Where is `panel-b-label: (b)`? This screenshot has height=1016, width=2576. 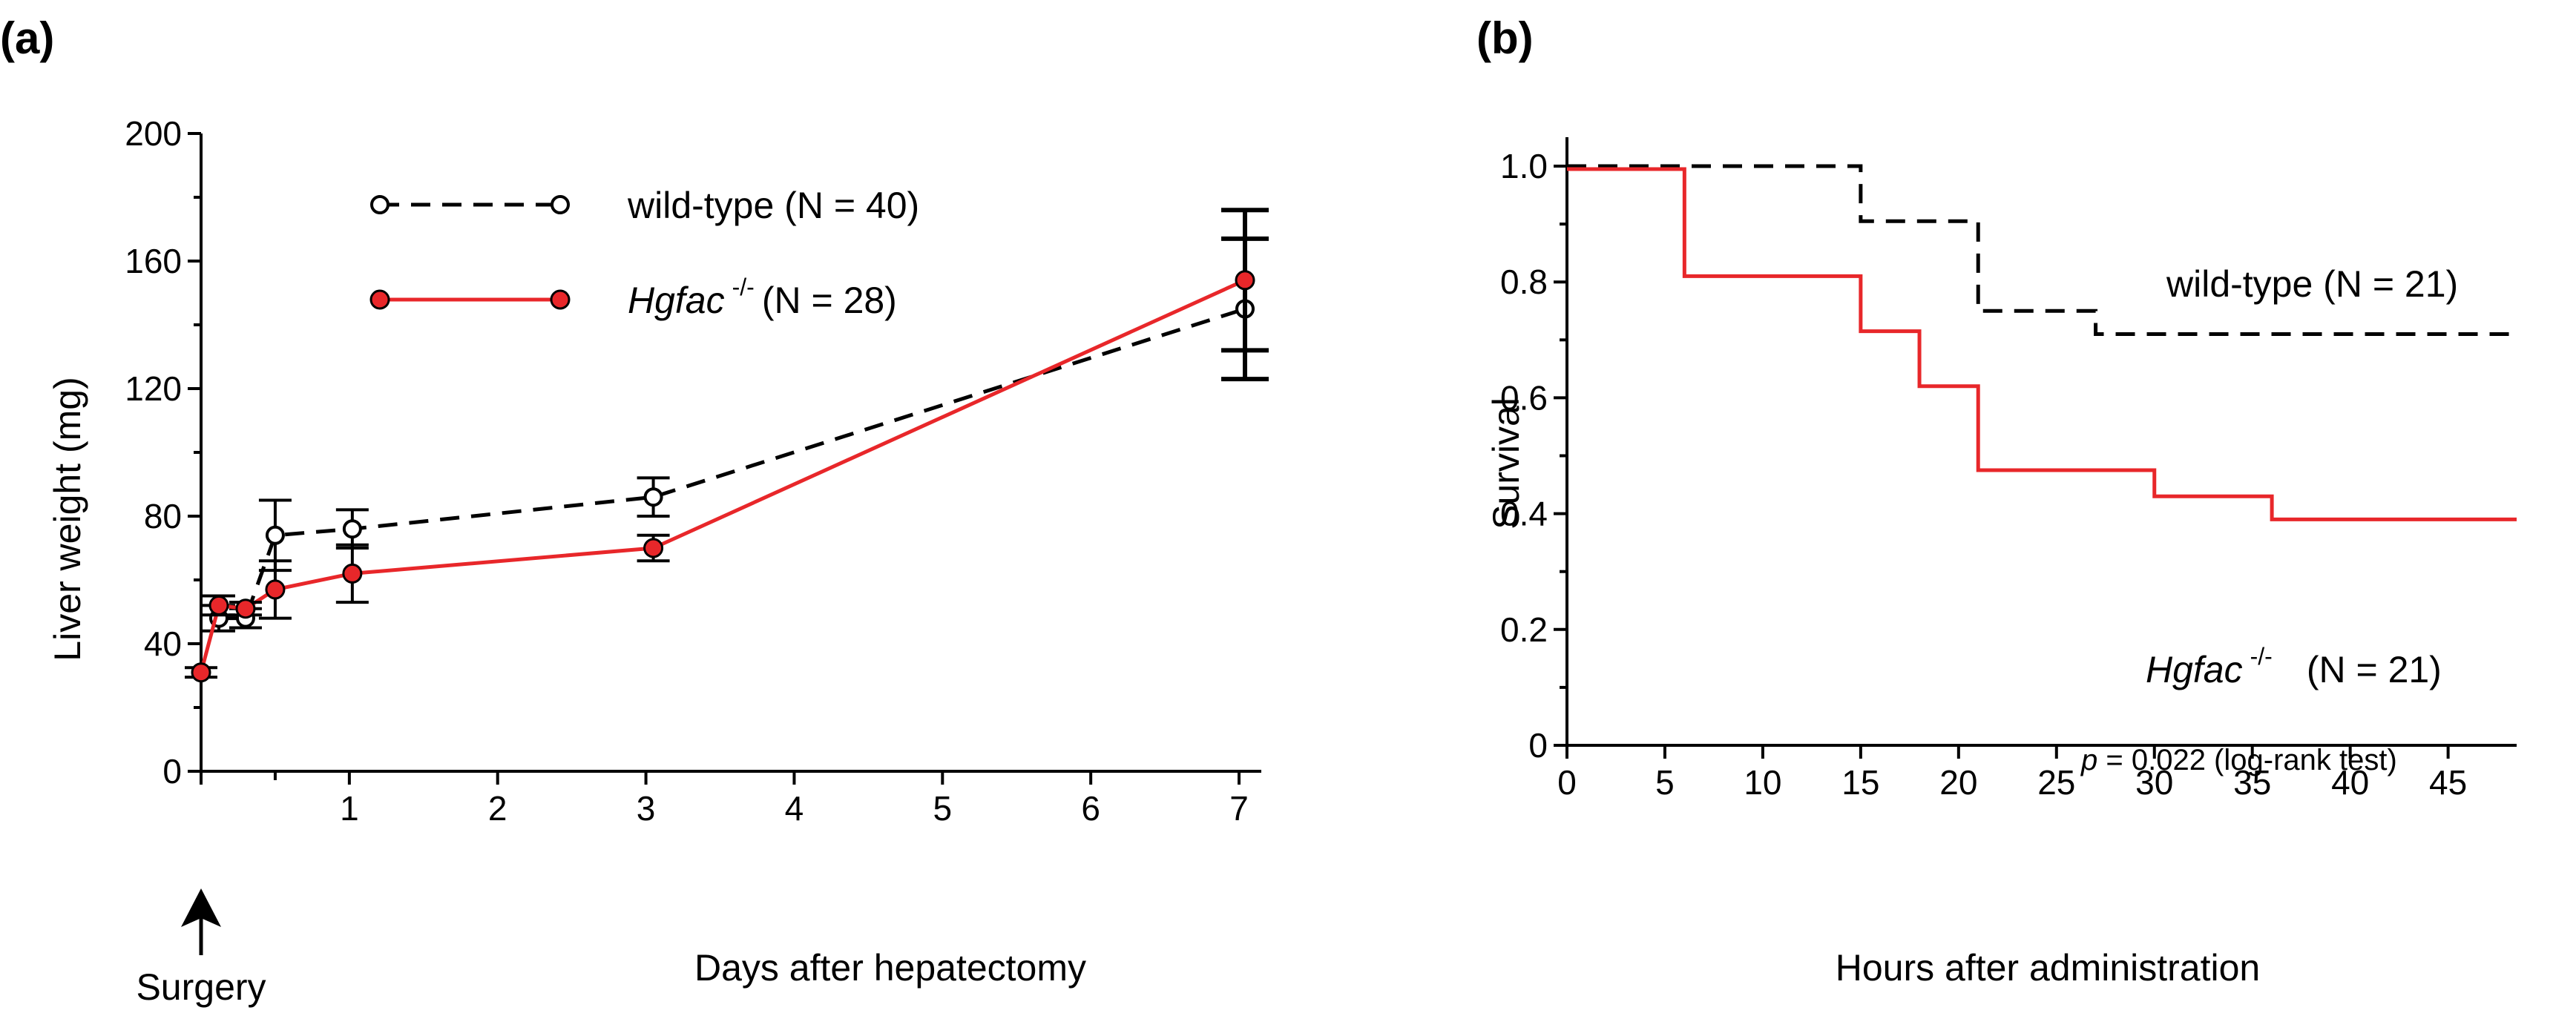
panel-b-label: (b) is located at coordinates (1505, 38).